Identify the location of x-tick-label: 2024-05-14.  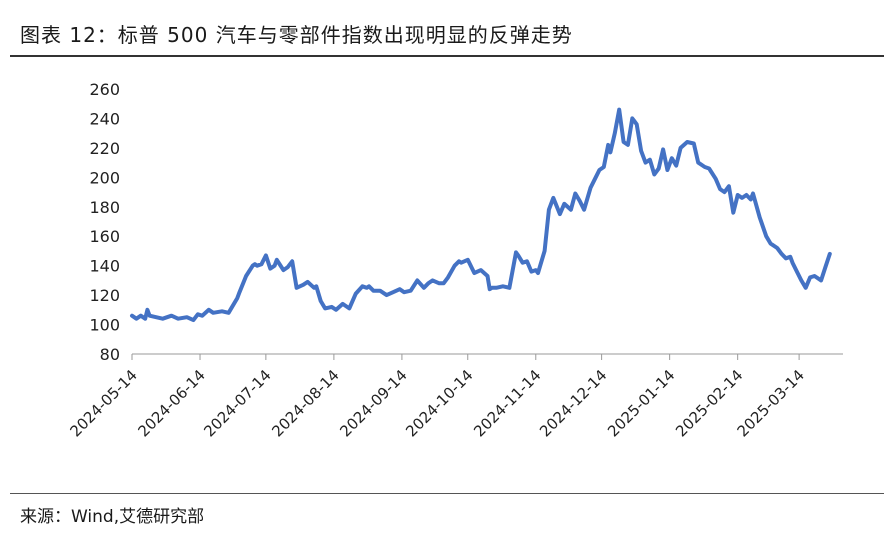
(103, 403).